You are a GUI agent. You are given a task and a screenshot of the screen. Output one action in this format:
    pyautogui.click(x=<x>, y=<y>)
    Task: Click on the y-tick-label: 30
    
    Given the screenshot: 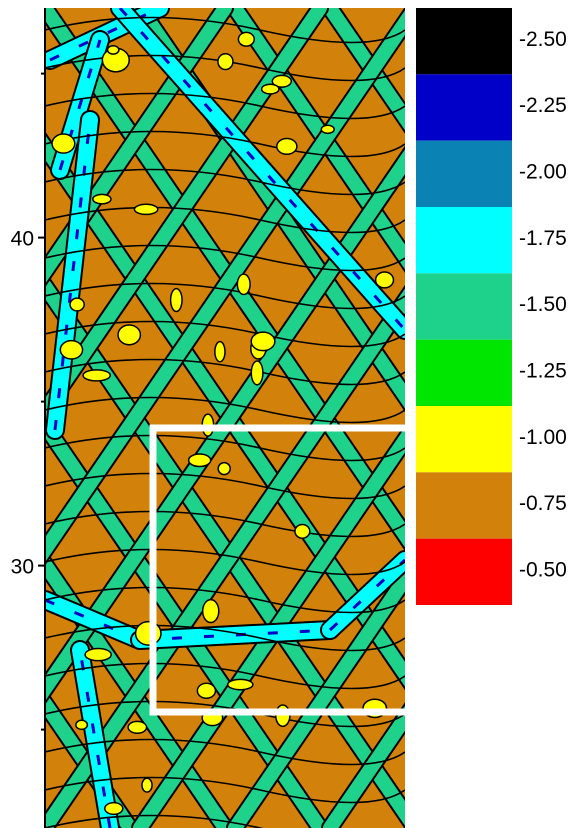 What is the action you would take?
    pyautogui.click(x=22, y=567)
    